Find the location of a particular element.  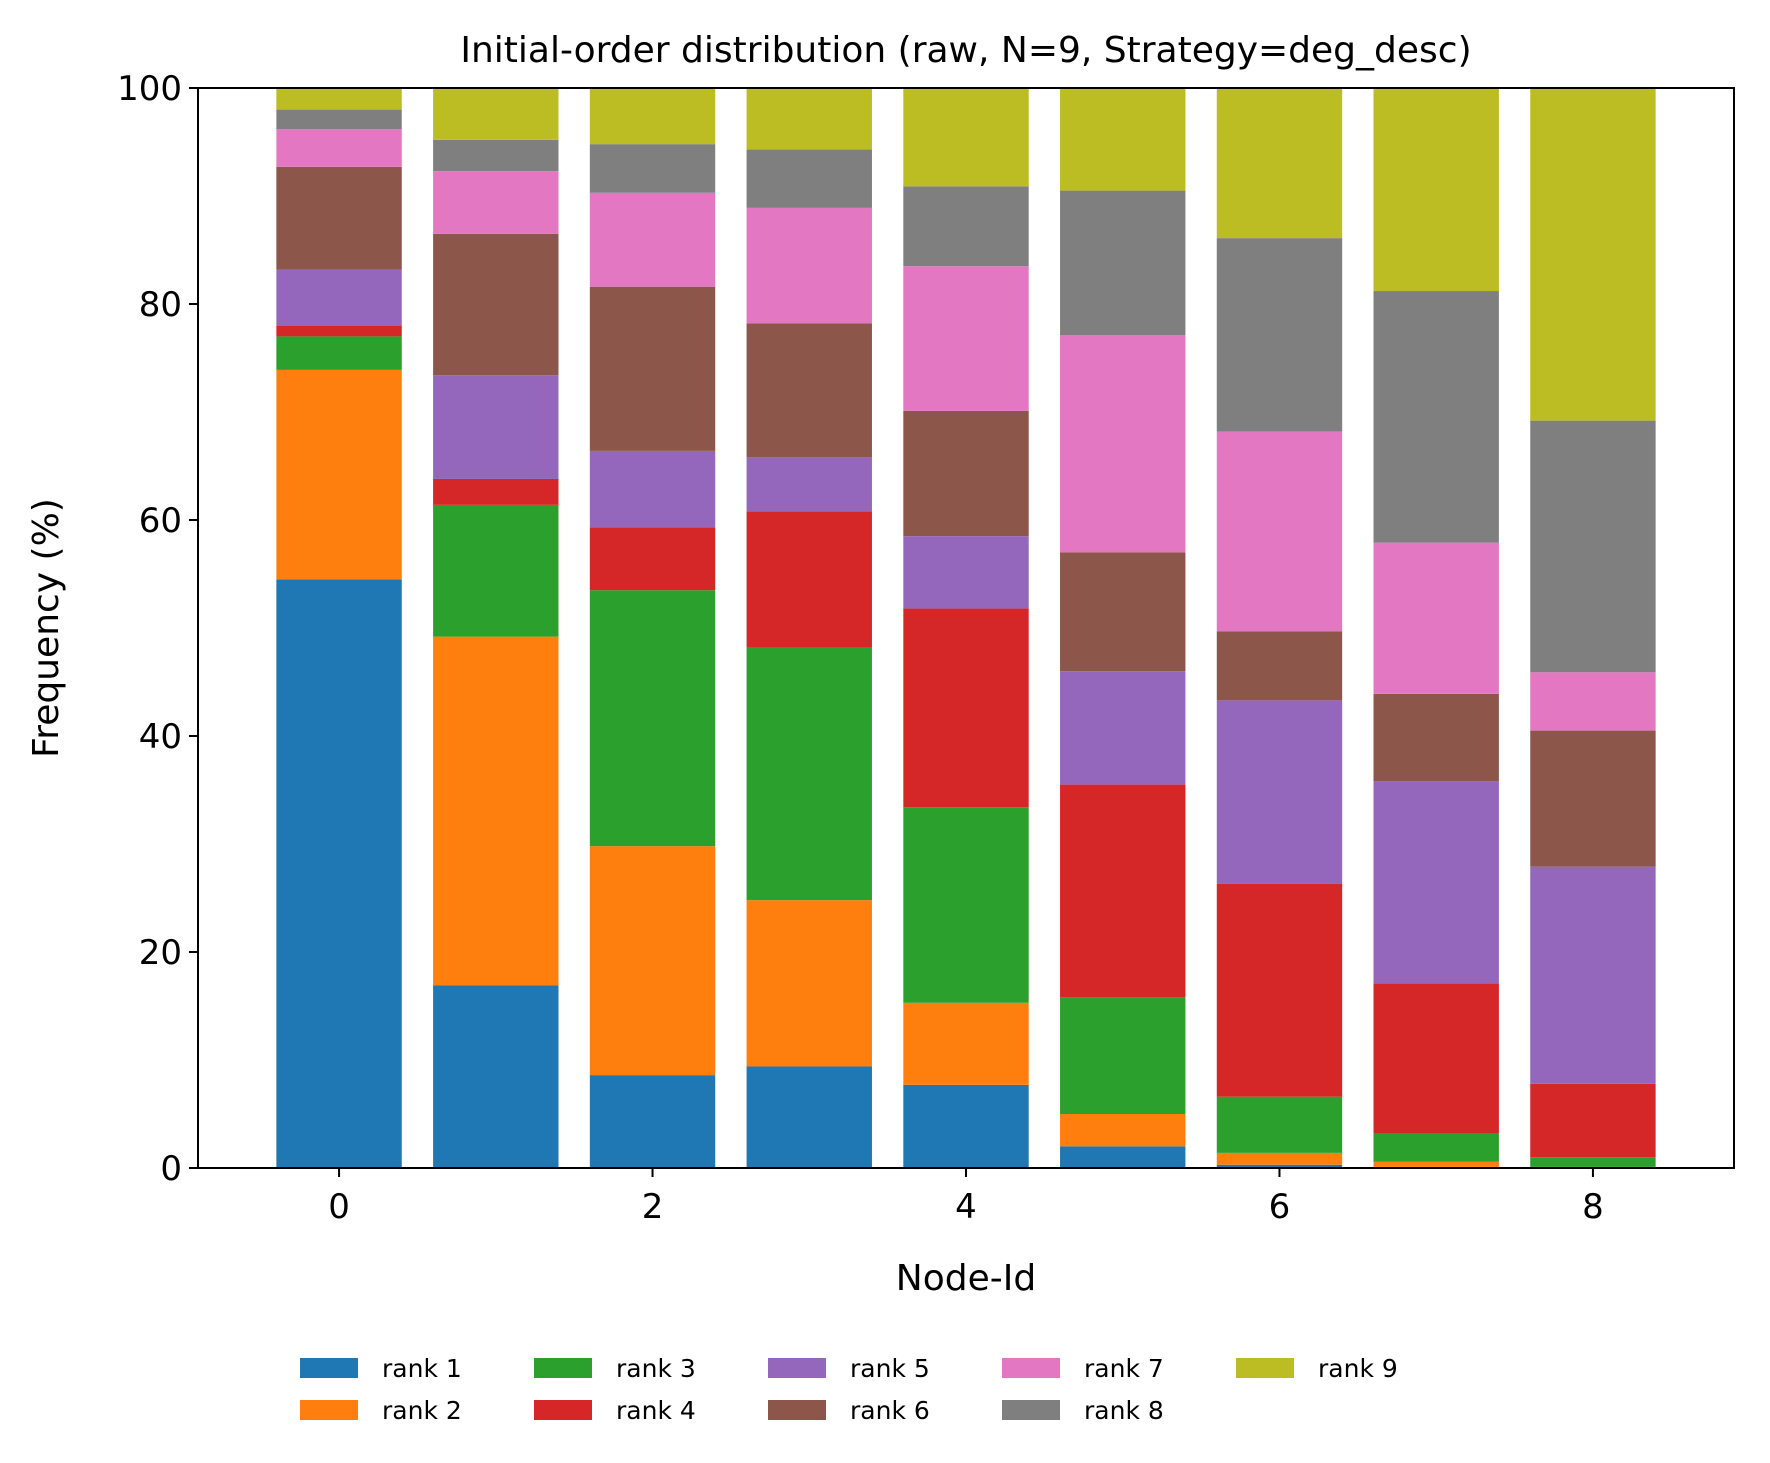

y-tick-label: 60 is located at coordinates (160, 521).